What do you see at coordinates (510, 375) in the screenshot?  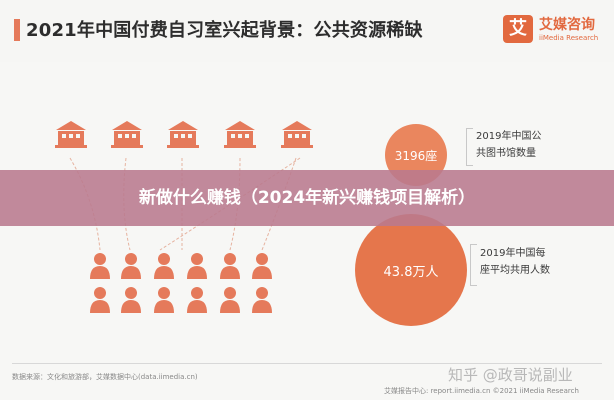 I see `zhihu-watermark: 知乎 @政哥说副业` at bounding box center [510, 375].